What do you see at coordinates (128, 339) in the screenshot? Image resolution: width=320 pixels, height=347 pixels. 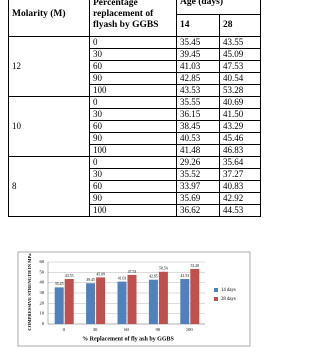 I see `x-axis-label: % Replacement of fly ash by GGBS` at bounding box center [128, 339].